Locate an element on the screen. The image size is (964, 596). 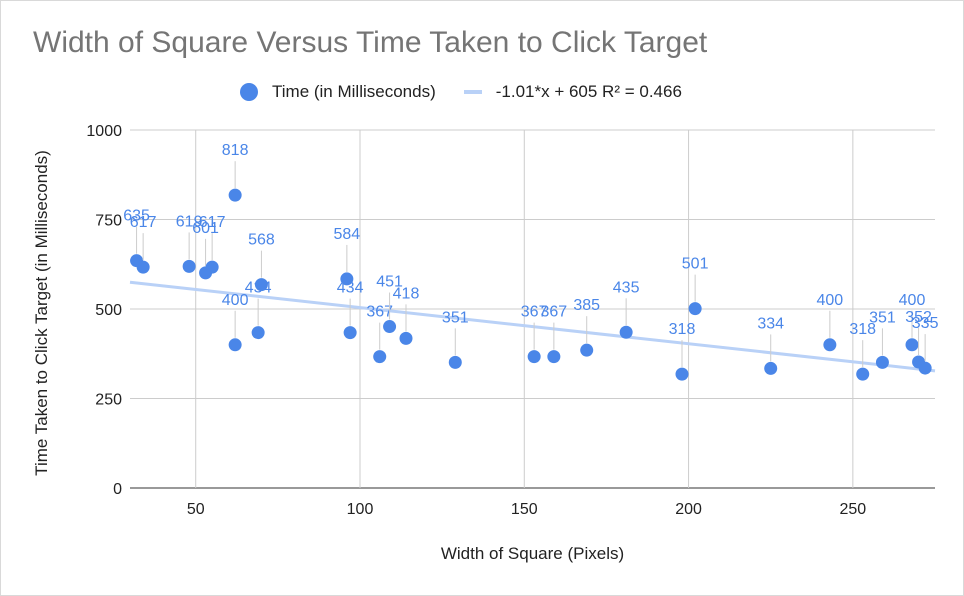
y-tick-label: 750 is located at coordinates (108, 221).